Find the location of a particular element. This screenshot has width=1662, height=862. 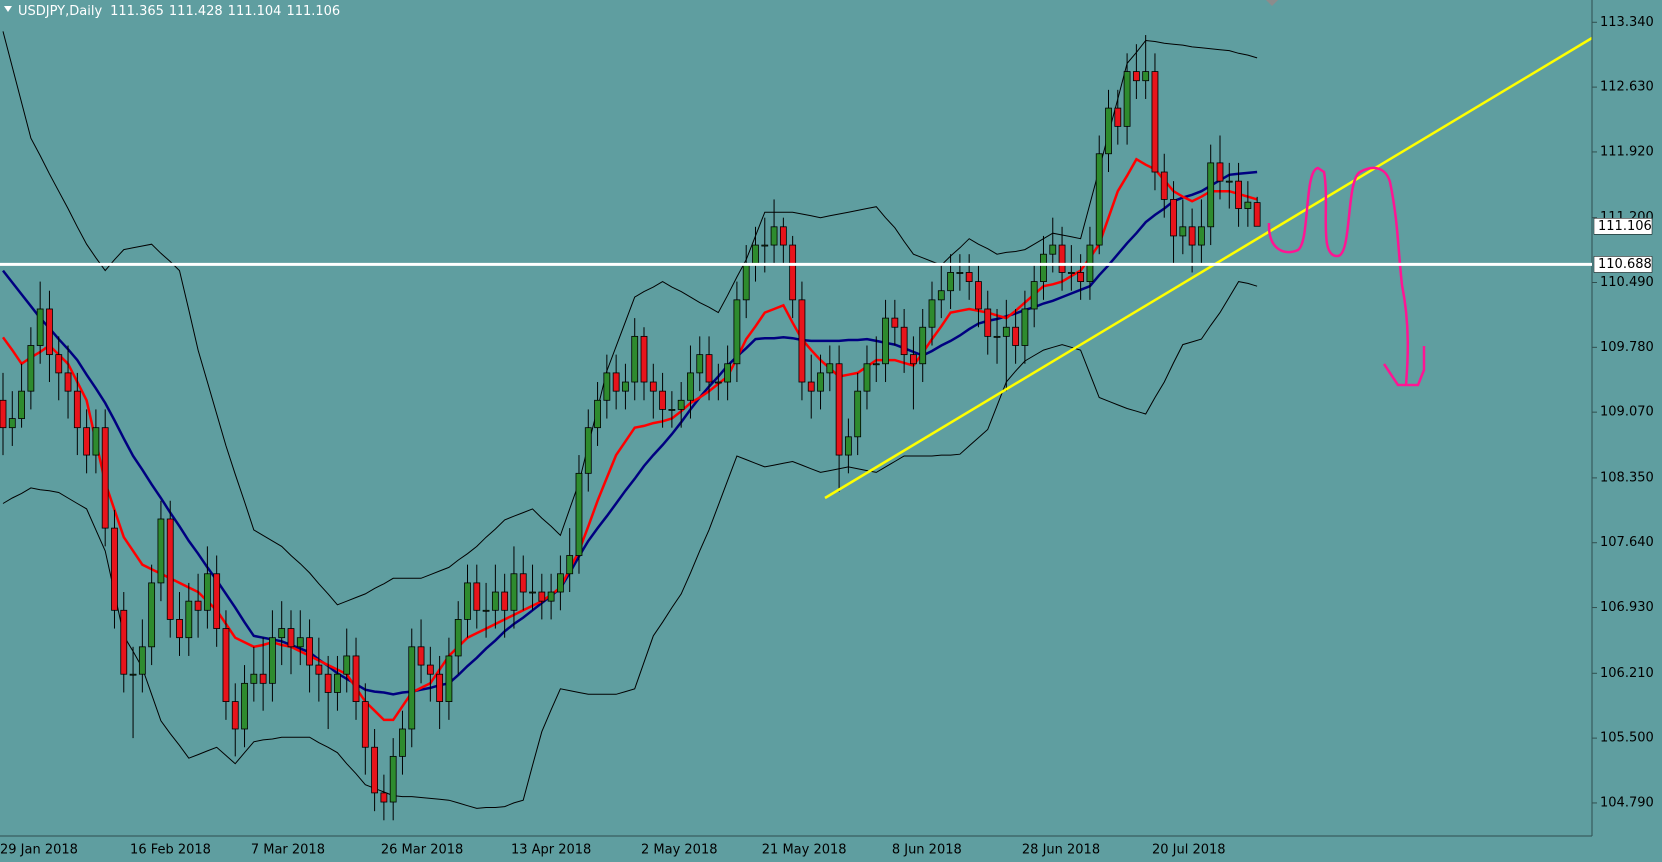

x-tick-label: 29 Jan 2018 is located at coordinates (39, 850).